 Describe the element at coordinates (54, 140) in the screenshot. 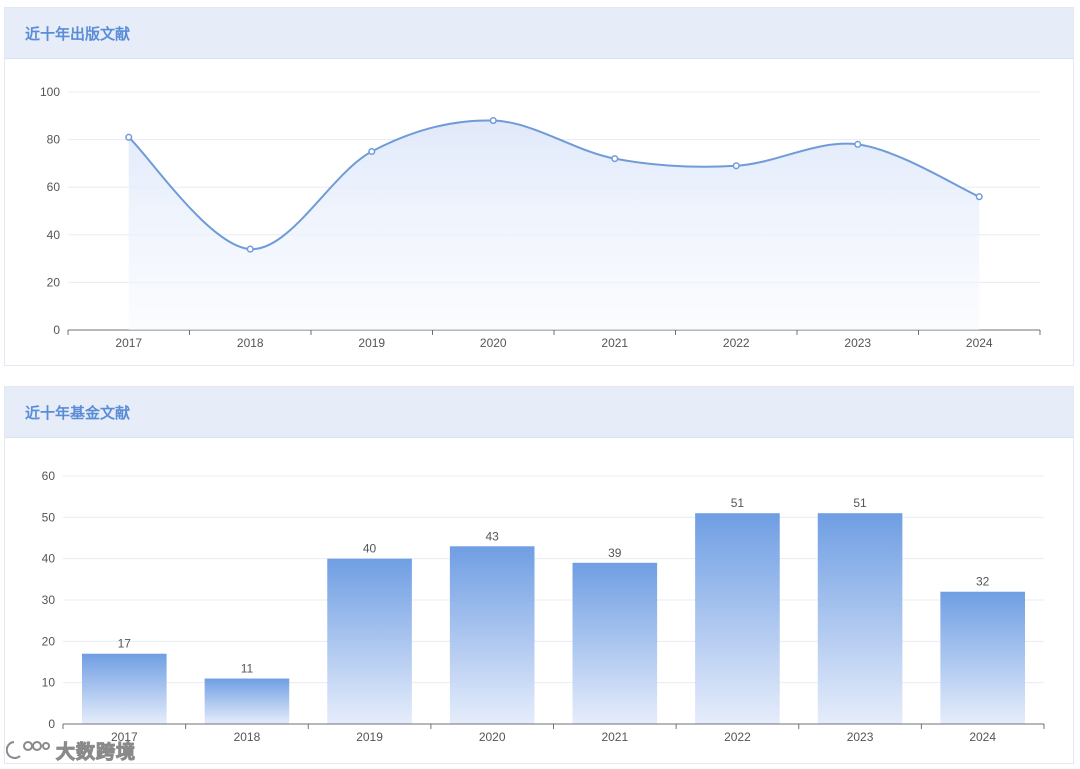

I see `y-tick-label: 80` at that location.